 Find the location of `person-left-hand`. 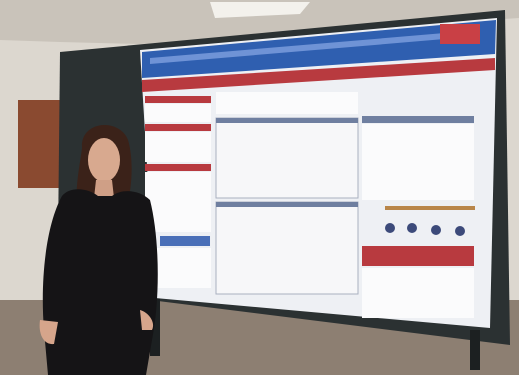

person-left-hand is located at coordinates (48, 332).